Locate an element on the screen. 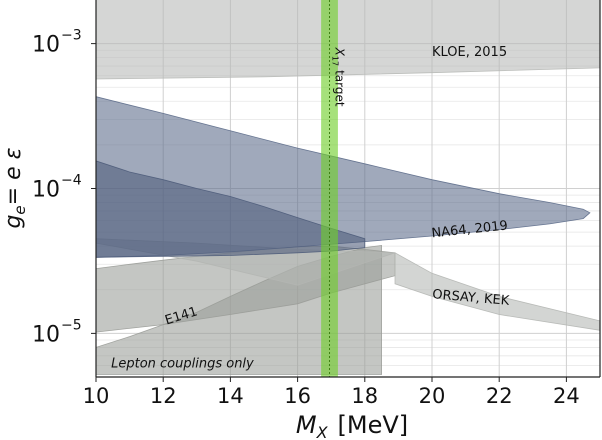 The height and width of the screenshot is (440, 602). y-axis-label: ge= e ε is located at coordinates (15, 187).